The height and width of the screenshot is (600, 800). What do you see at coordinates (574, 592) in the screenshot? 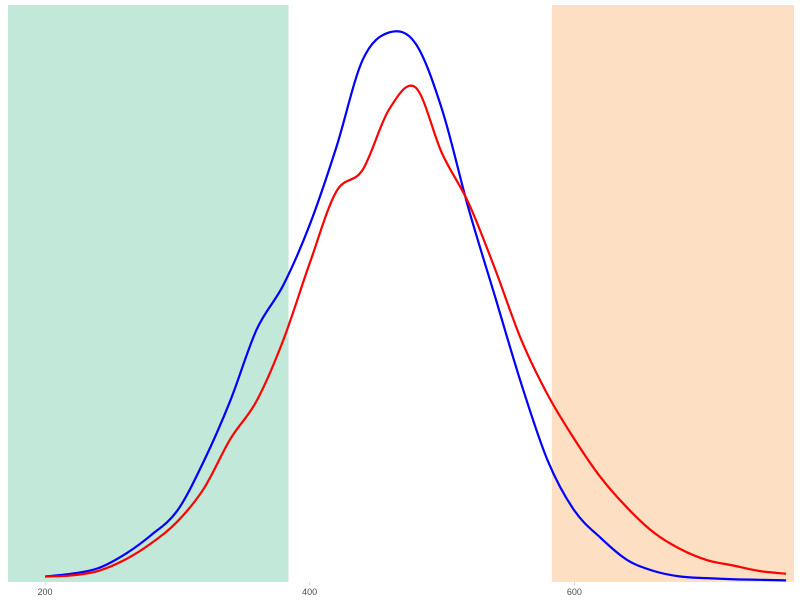
I see `x-tick-label-600: 600` at bounding box center [574, 592].